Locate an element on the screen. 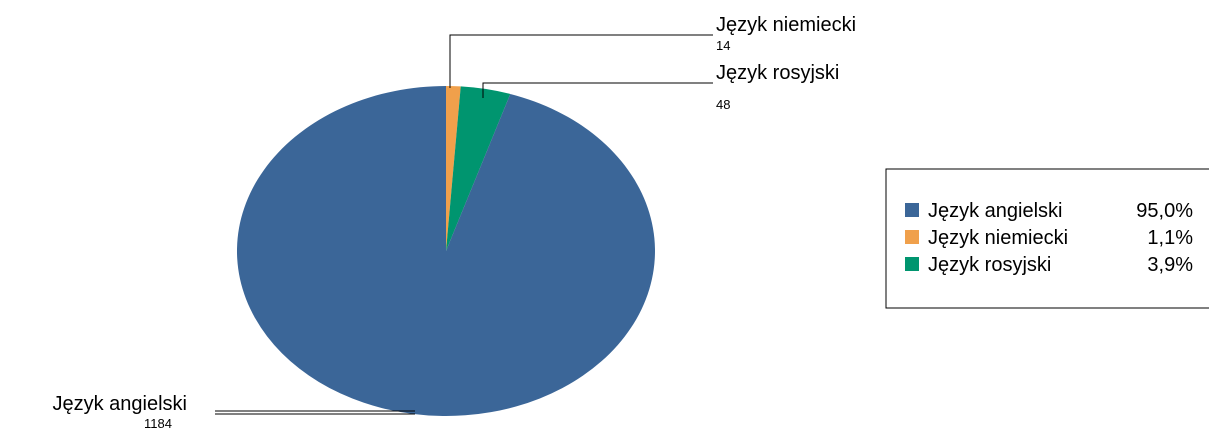 The width and height of the screenshot is (1209, 434). slice-value-jezyk-angielski: 1184 is located at coordinates (158, 423).